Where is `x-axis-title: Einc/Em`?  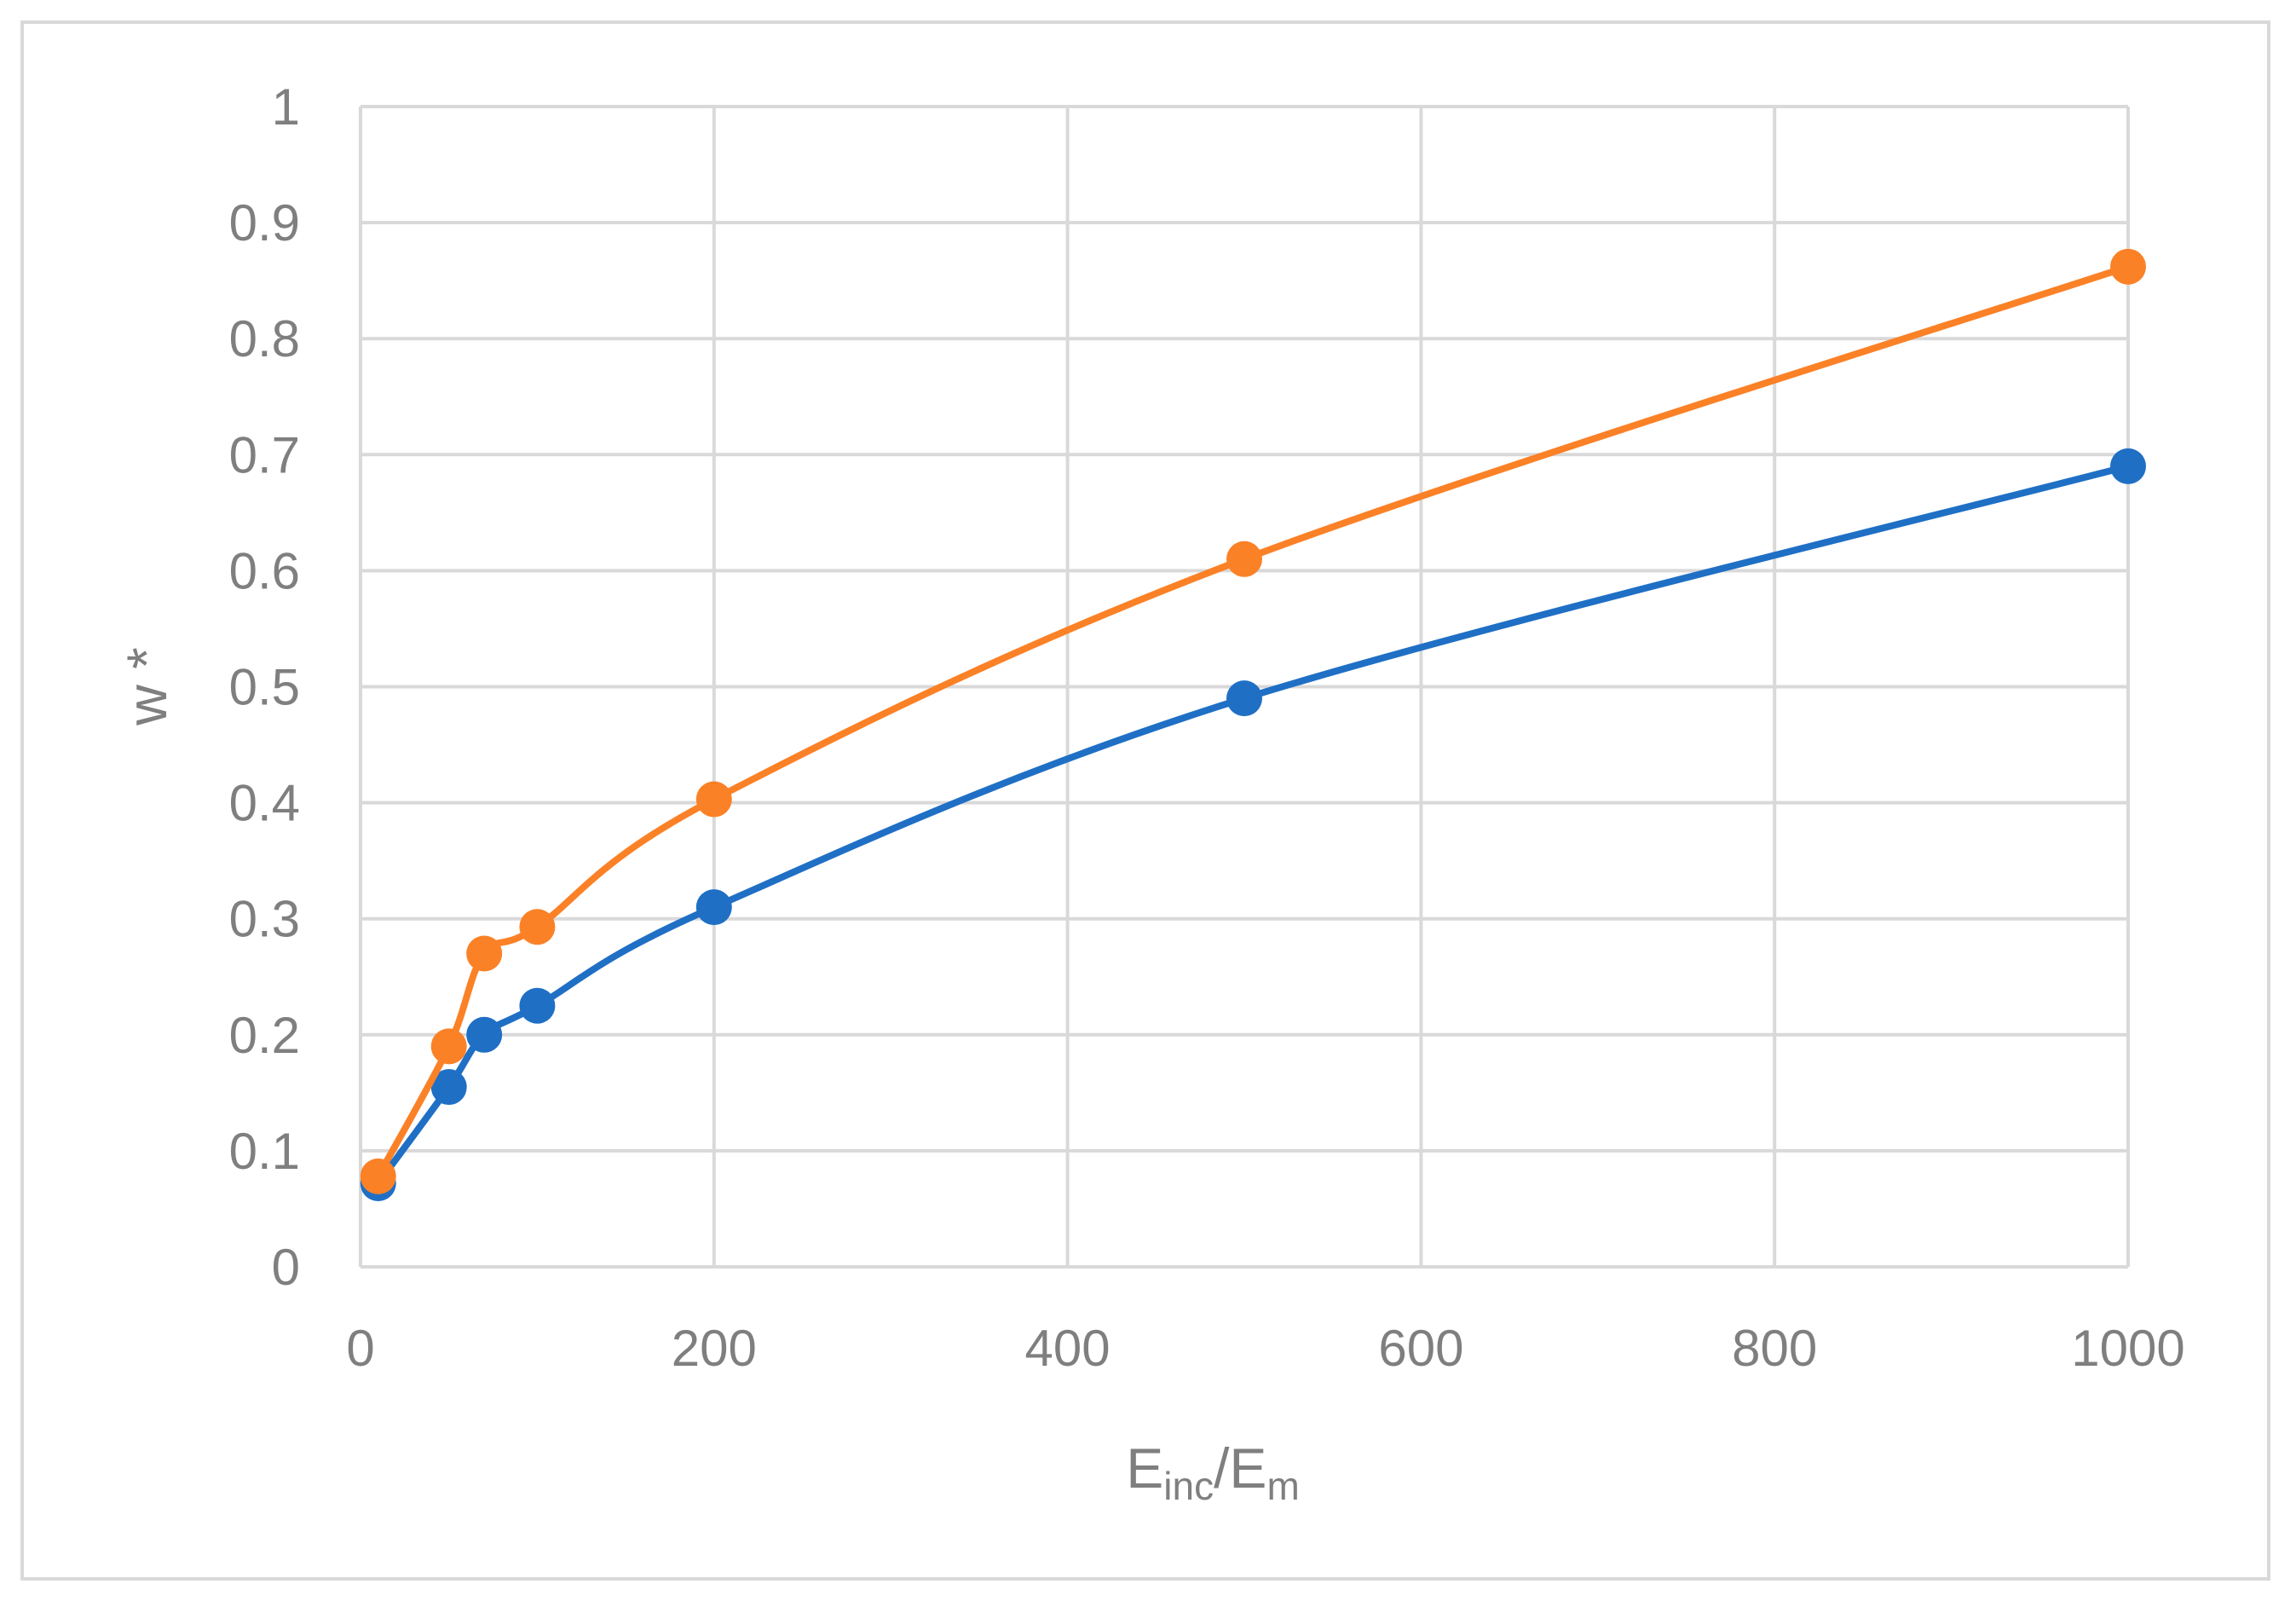
x-axis-title: Einc/Em is located at coordinates (1213, 1472).